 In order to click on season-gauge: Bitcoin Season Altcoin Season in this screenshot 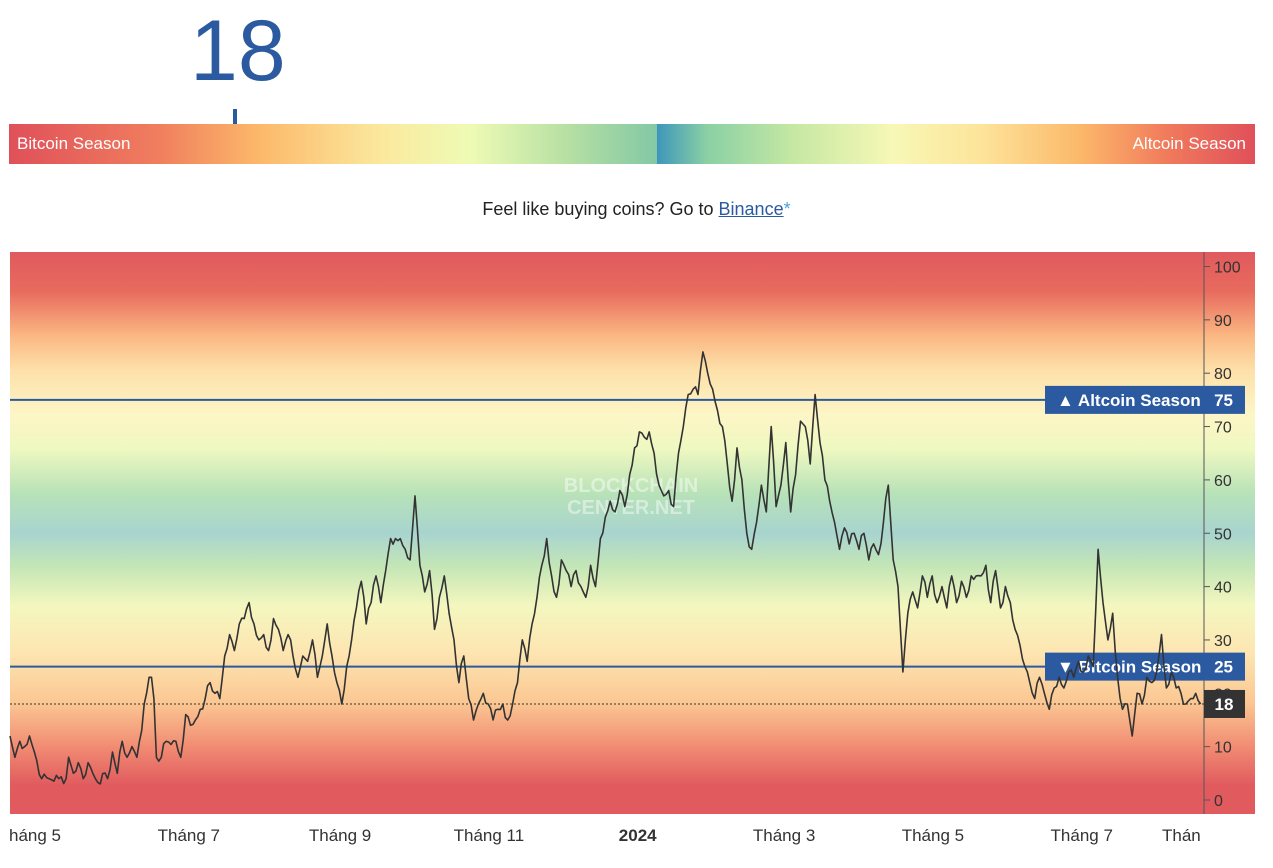, I will do `click(632, 144)`.